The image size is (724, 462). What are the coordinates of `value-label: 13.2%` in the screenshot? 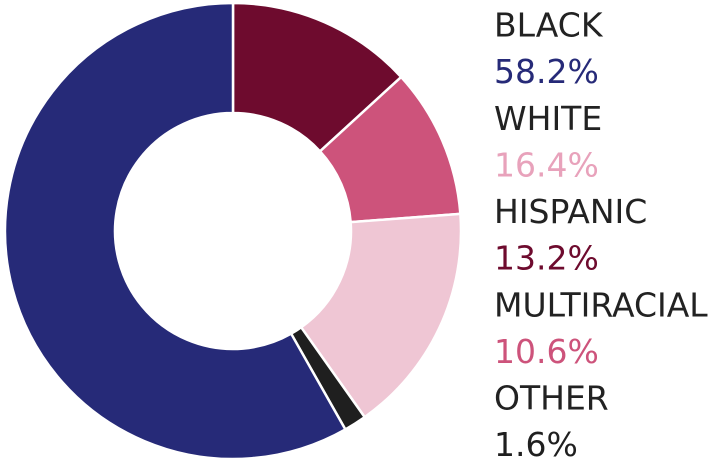 It's located at (546, 258).